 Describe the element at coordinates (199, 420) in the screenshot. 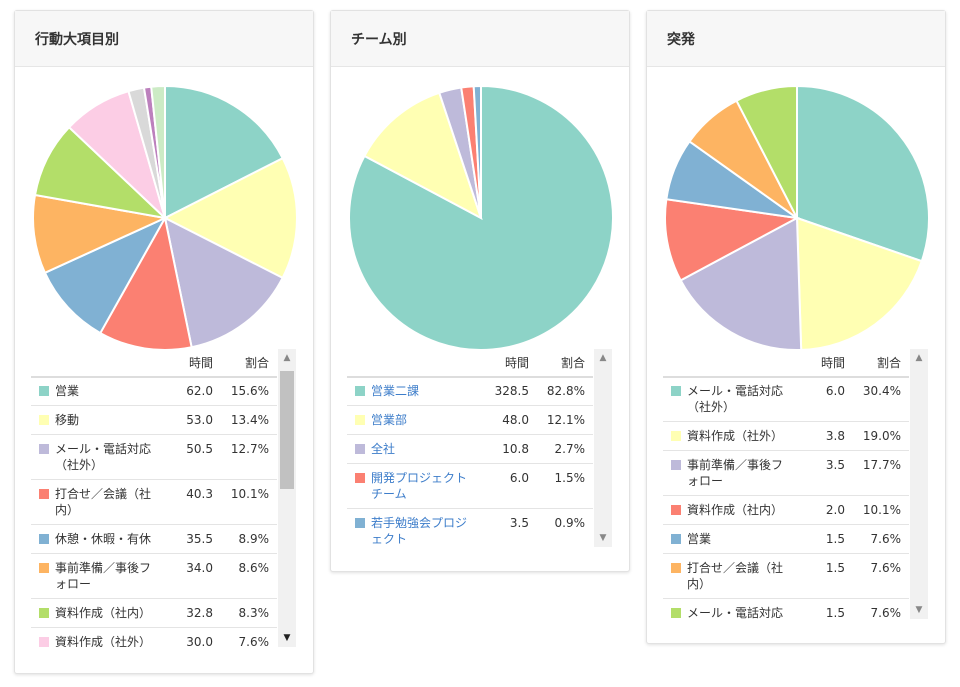

I see `row-time: 53.0` at that location.